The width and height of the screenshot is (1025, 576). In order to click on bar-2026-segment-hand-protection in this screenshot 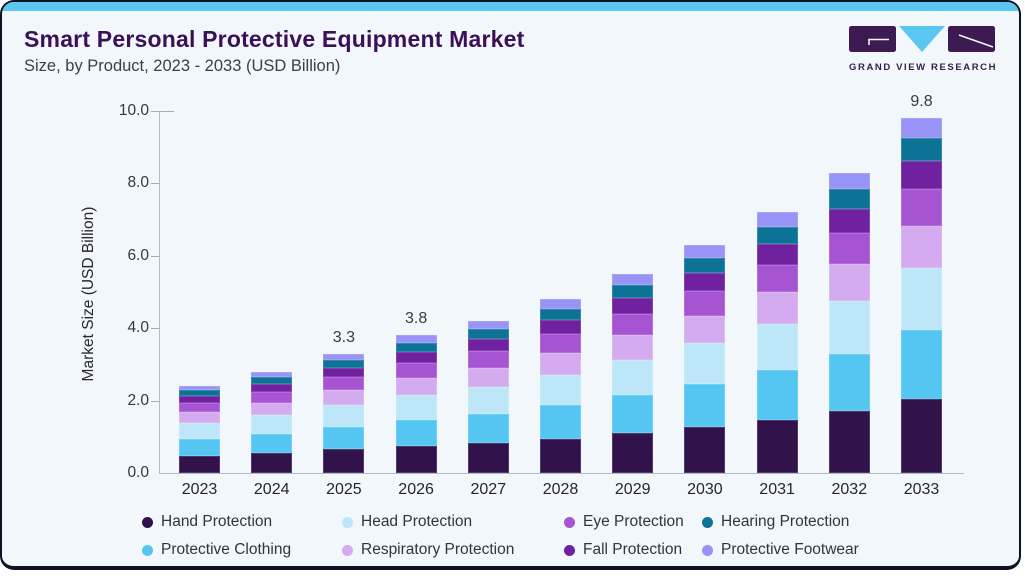, I will do `click(416, 459)`.